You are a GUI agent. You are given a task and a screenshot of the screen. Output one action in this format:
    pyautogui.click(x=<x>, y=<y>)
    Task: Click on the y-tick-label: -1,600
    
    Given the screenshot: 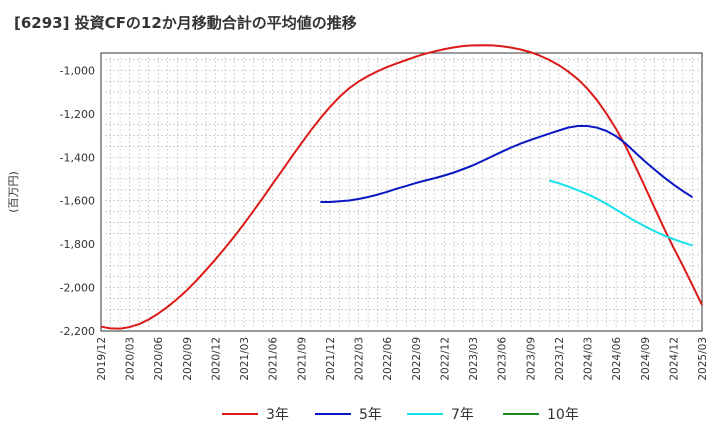 What is the action you would take?
    pyautogui.click(x=77, y=201)
    